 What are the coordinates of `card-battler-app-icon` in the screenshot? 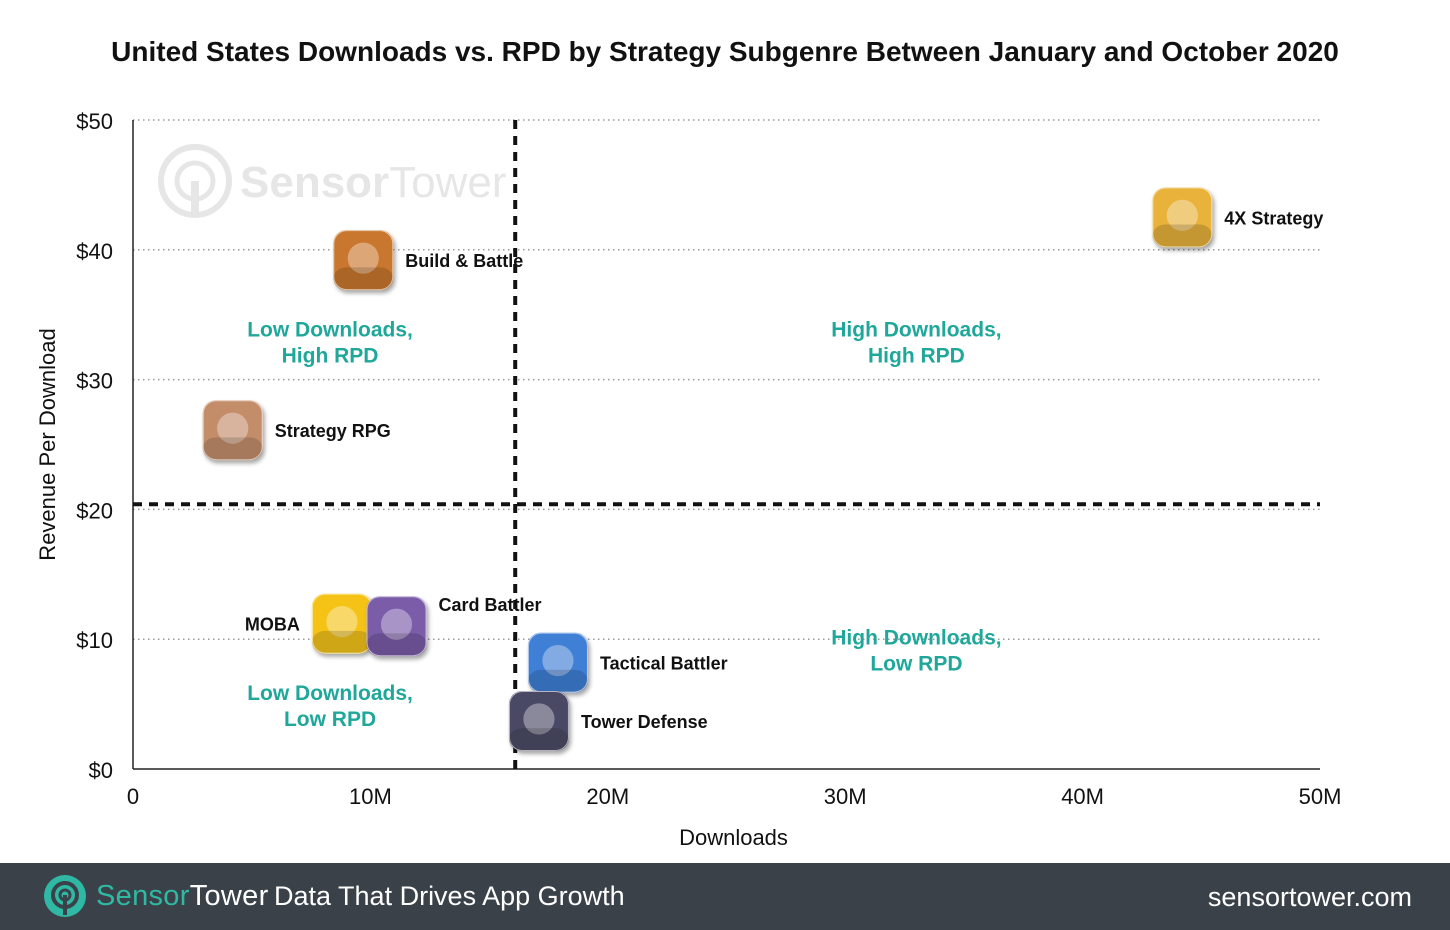 It's located at (396, 626).